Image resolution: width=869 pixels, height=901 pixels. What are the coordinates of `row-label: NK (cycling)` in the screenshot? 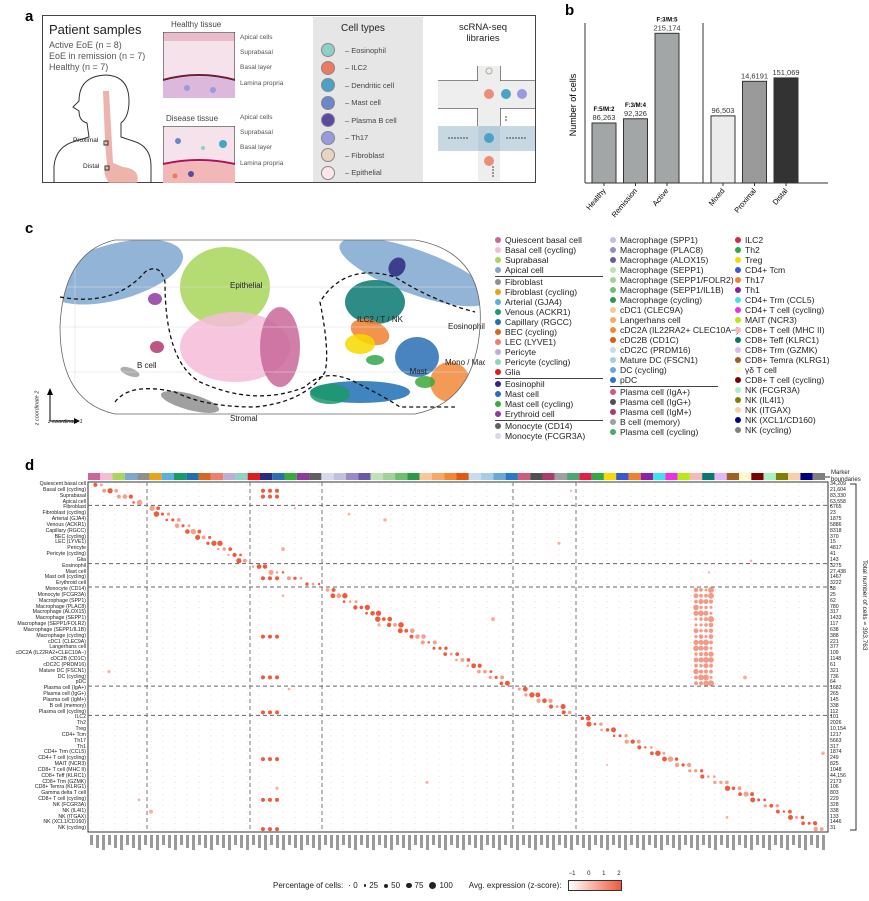 It's located at (72, 828).